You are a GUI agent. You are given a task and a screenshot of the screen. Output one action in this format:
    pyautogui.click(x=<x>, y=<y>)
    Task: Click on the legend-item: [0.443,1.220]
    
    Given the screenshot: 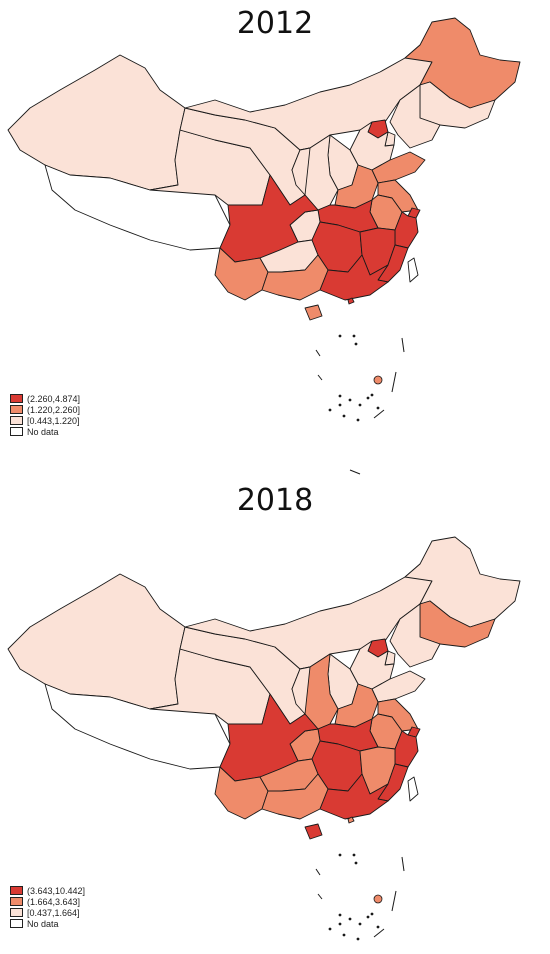 What is the action you would take?
    pyautogui.click(x=45, y=420)
    